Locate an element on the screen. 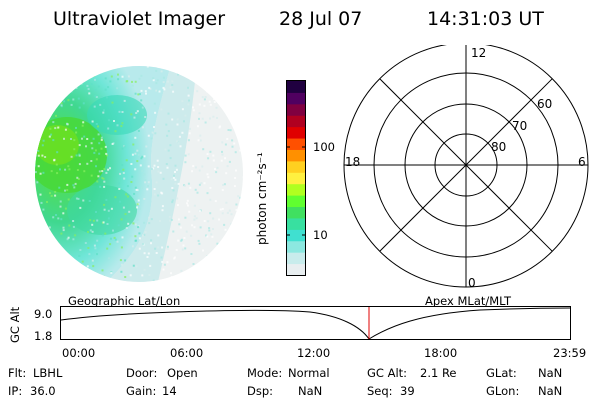  mlt-label-12: 12 is located at coordinates (479, 53).